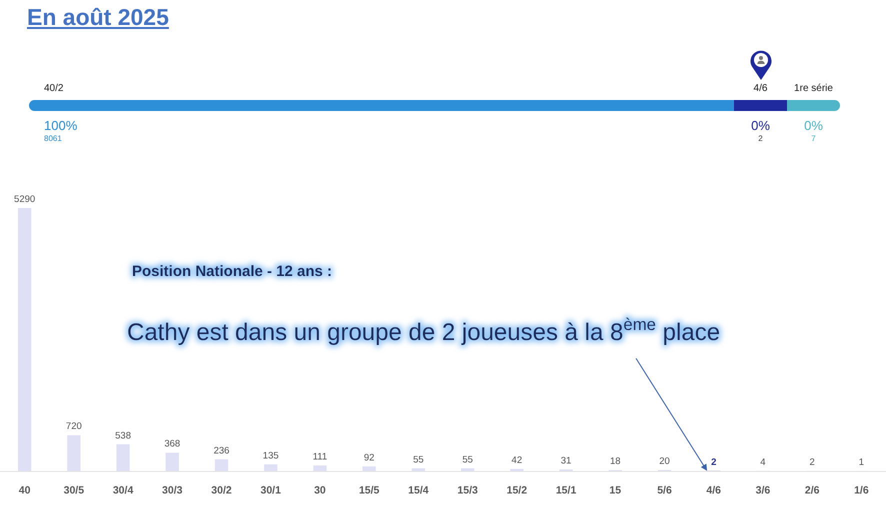 The image size is (886, 524). Describe the element at coordinates (54, 88) in the screenshot. I see `category-label: 40/2` at that location.